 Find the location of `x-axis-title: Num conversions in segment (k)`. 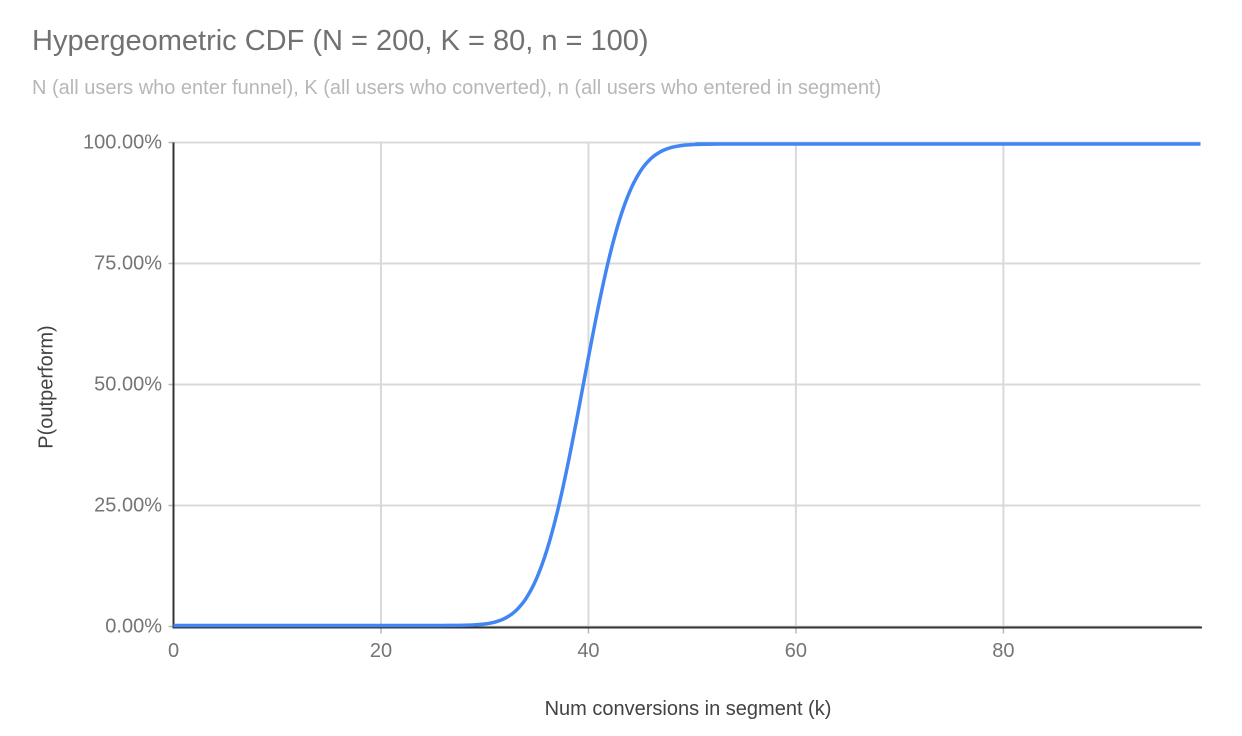

x-axis-title: Num conversions in segment (k) is located at coordinates (688, 709).